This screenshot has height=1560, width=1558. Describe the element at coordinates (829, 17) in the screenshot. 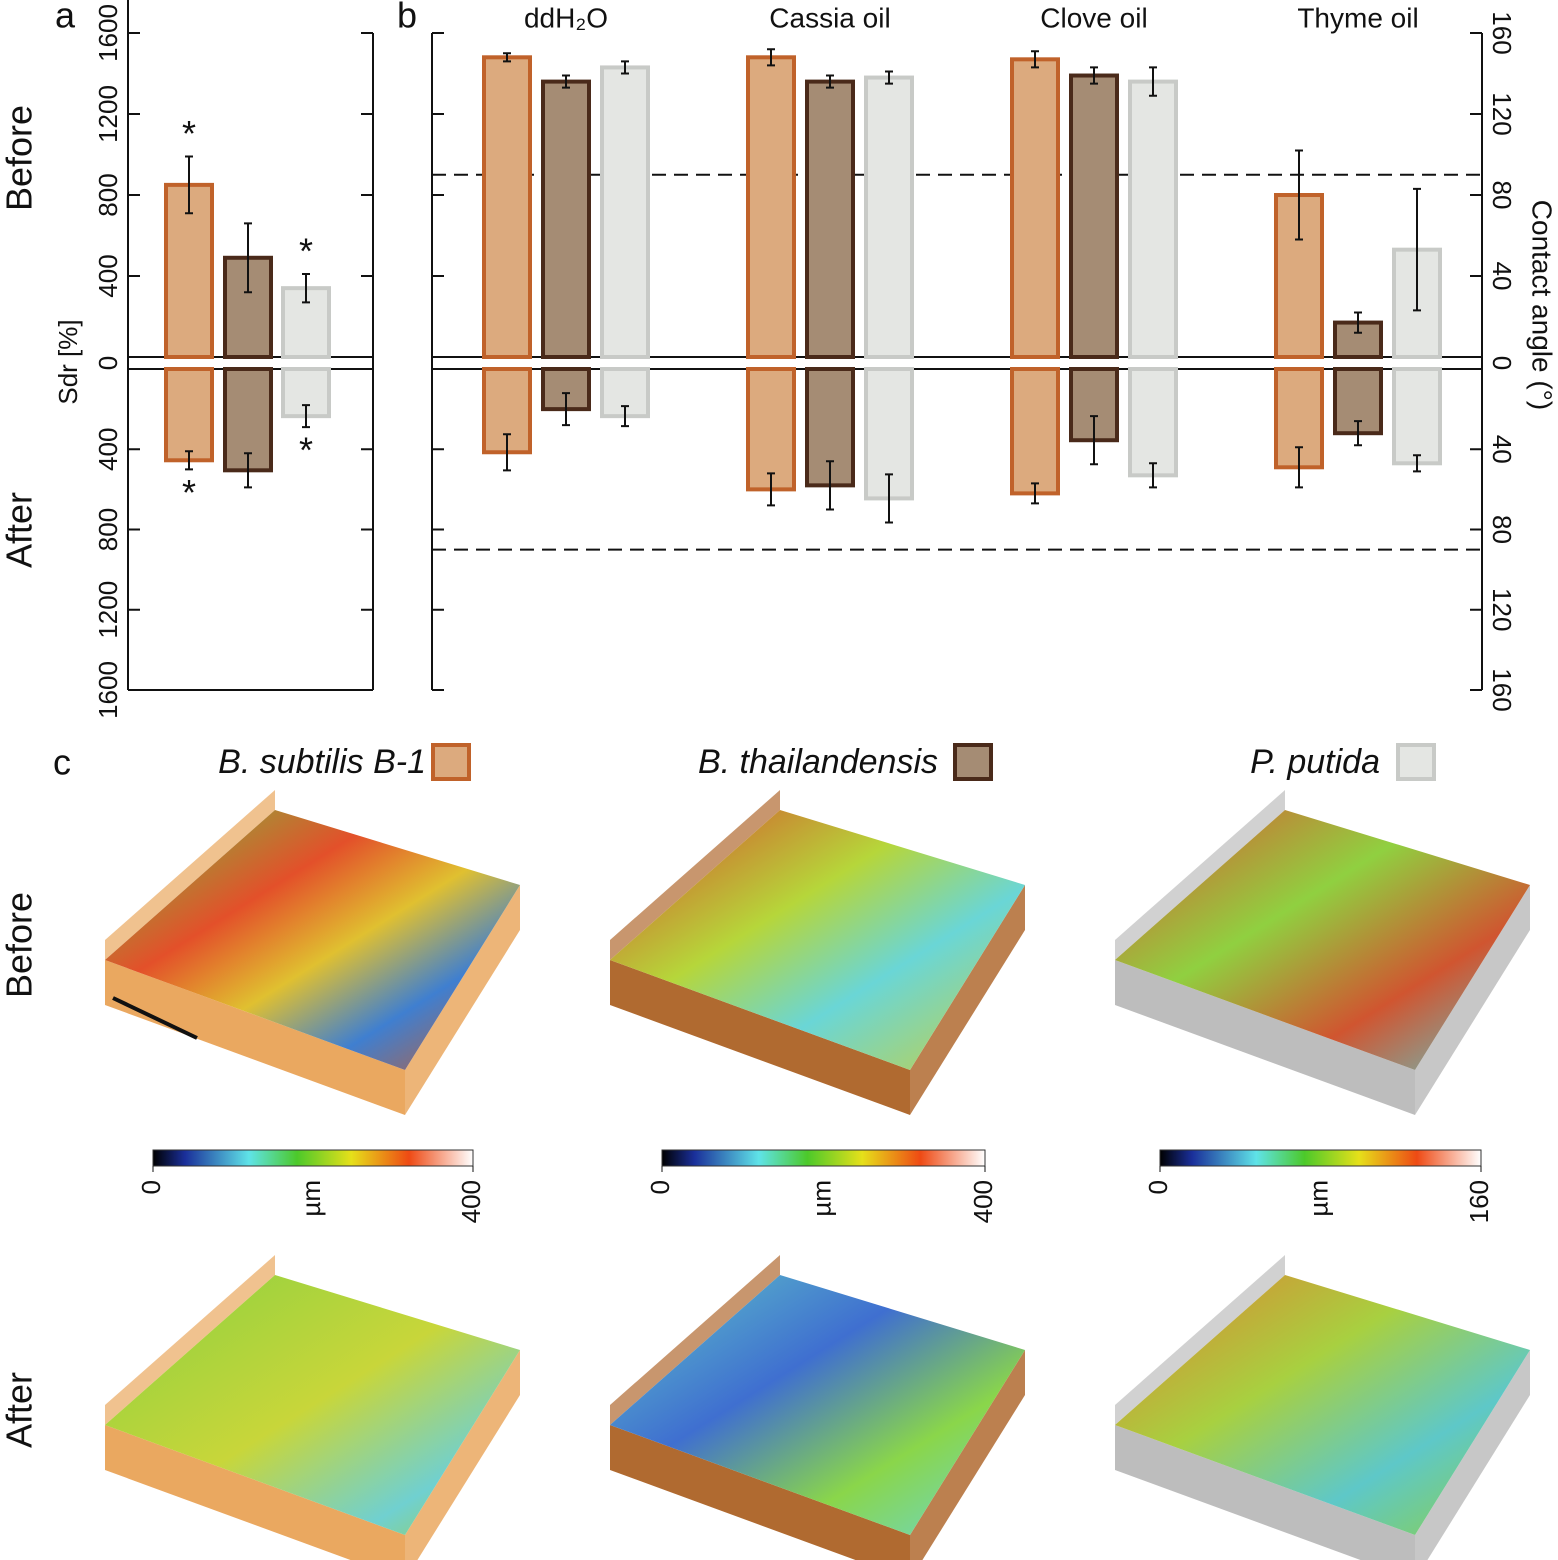

I see `category-label: Cassia oil` at that location.